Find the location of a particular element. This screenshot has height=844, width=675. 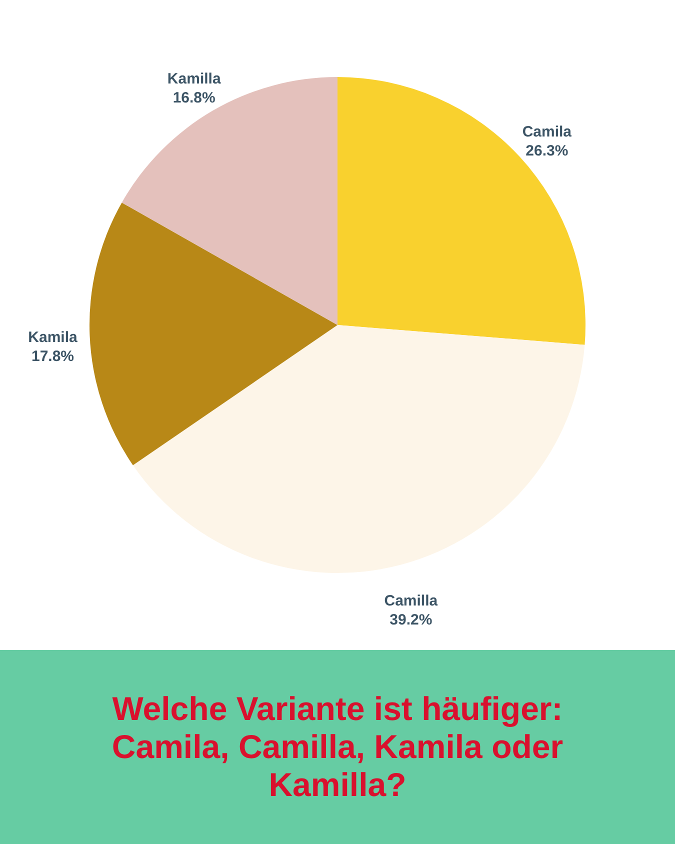

slice-label: Camilla is located at coordinates (411, 601).